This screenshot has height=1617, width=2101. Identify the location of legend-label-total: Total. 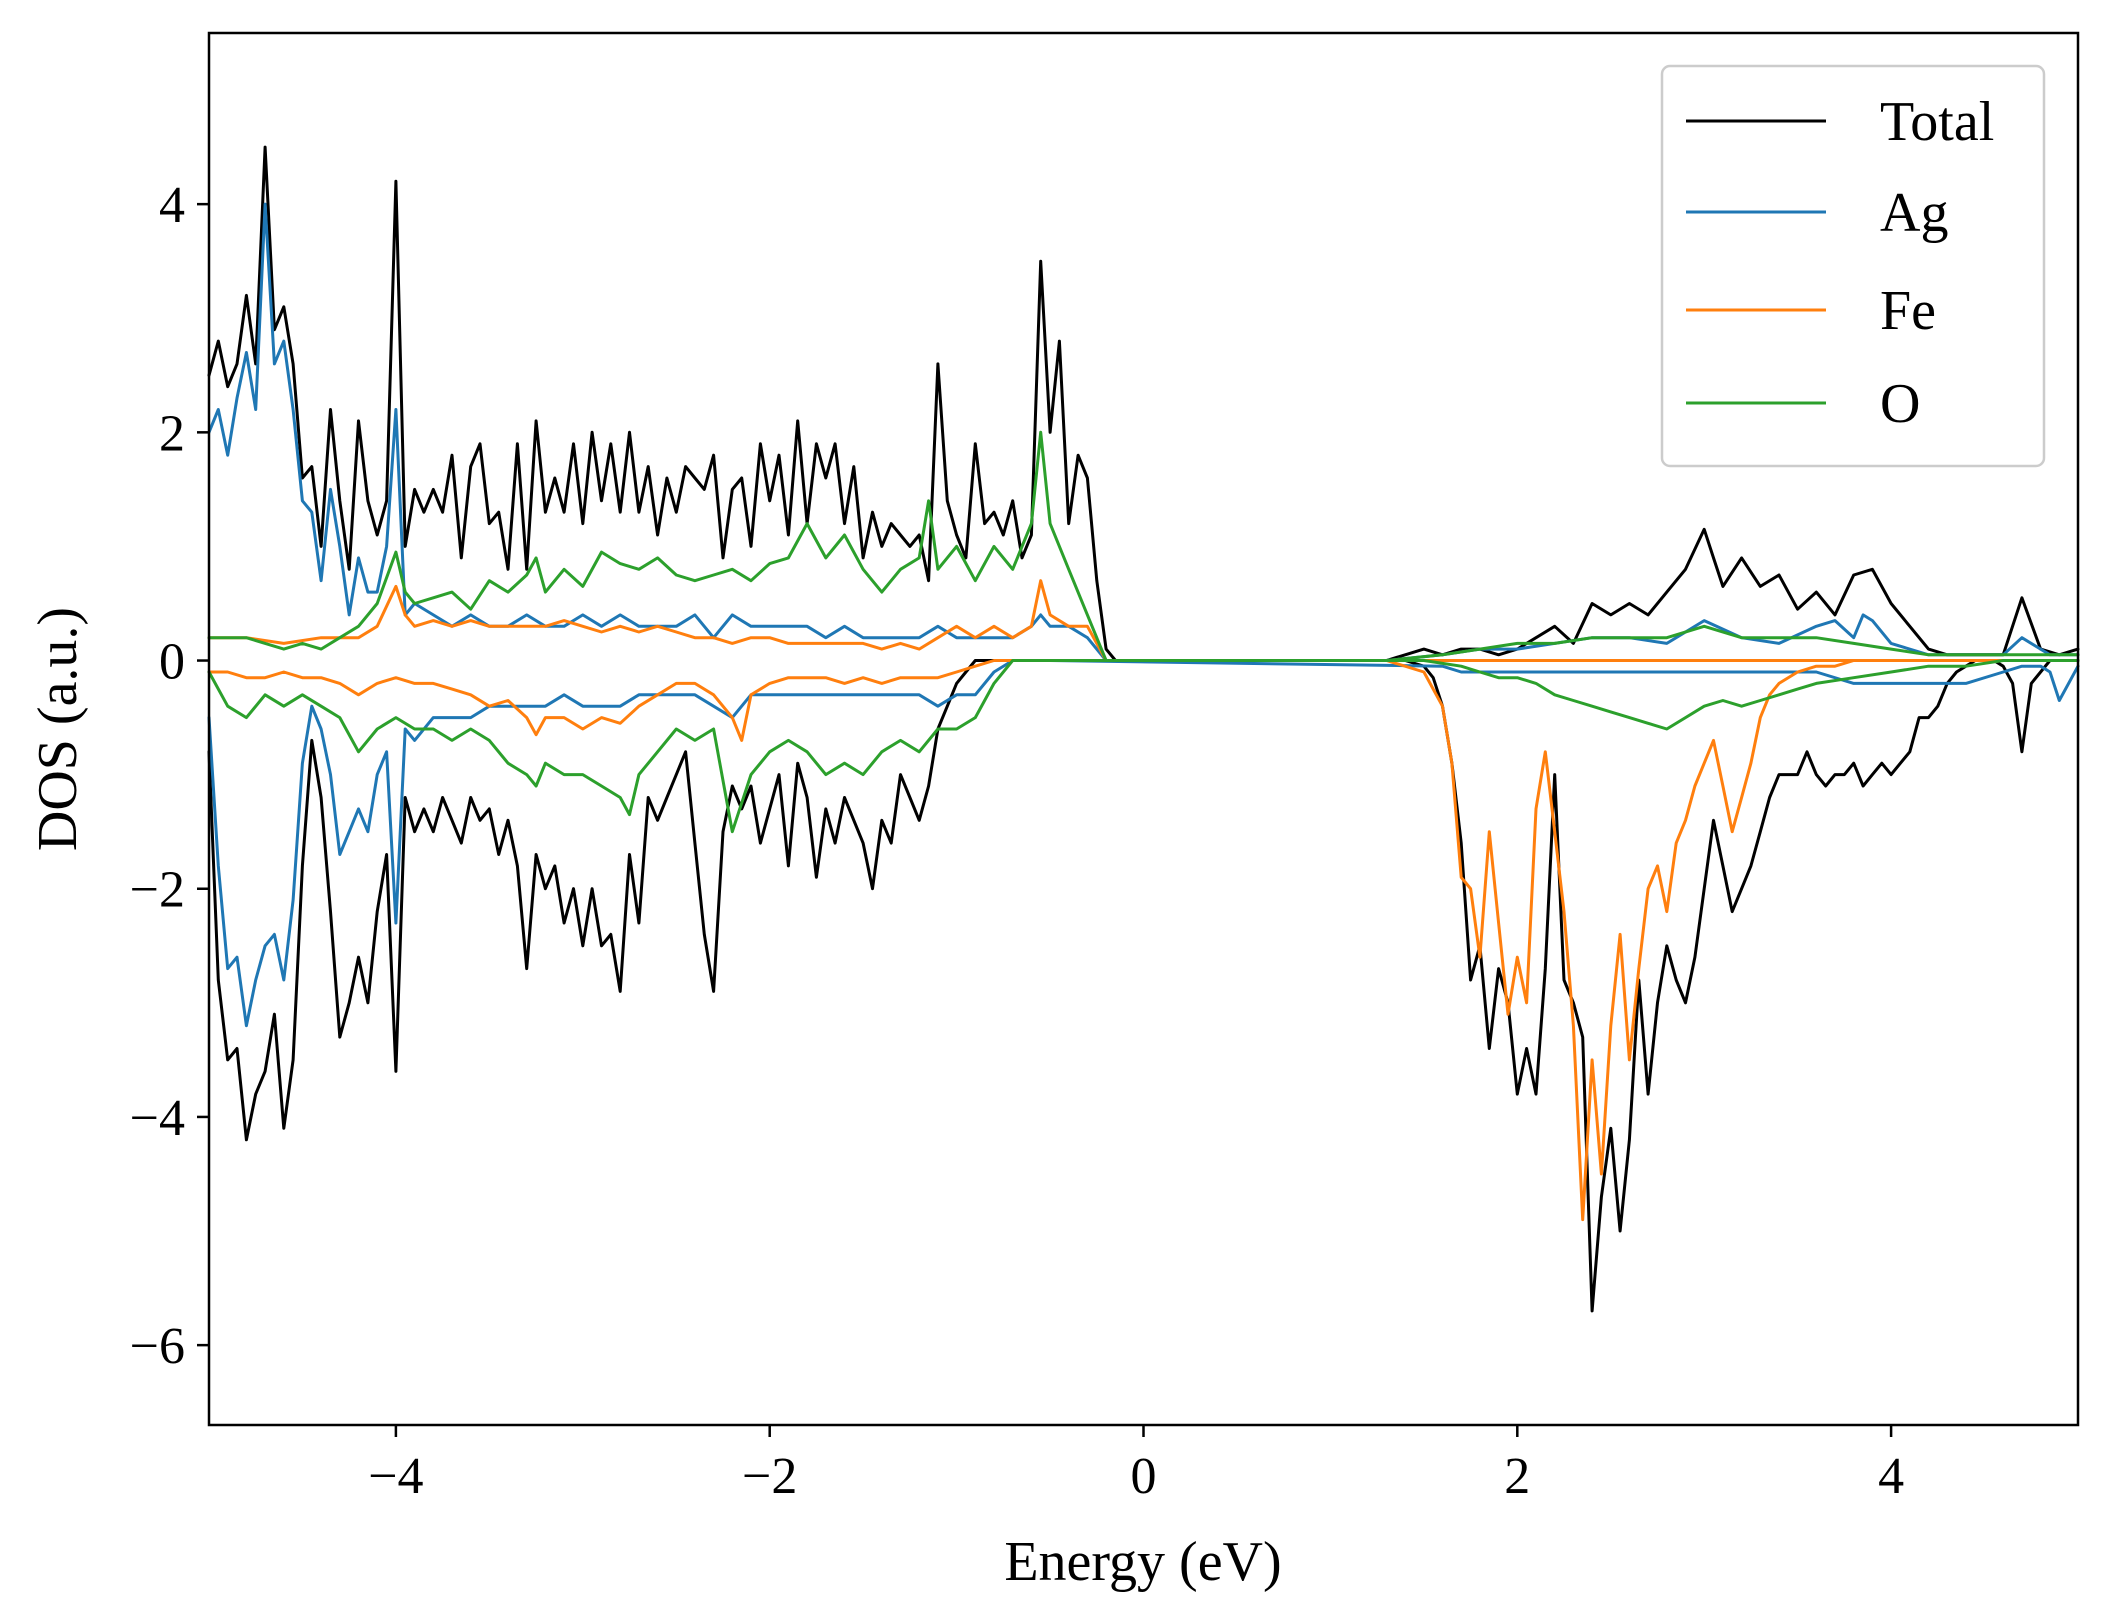
(1937, 122).